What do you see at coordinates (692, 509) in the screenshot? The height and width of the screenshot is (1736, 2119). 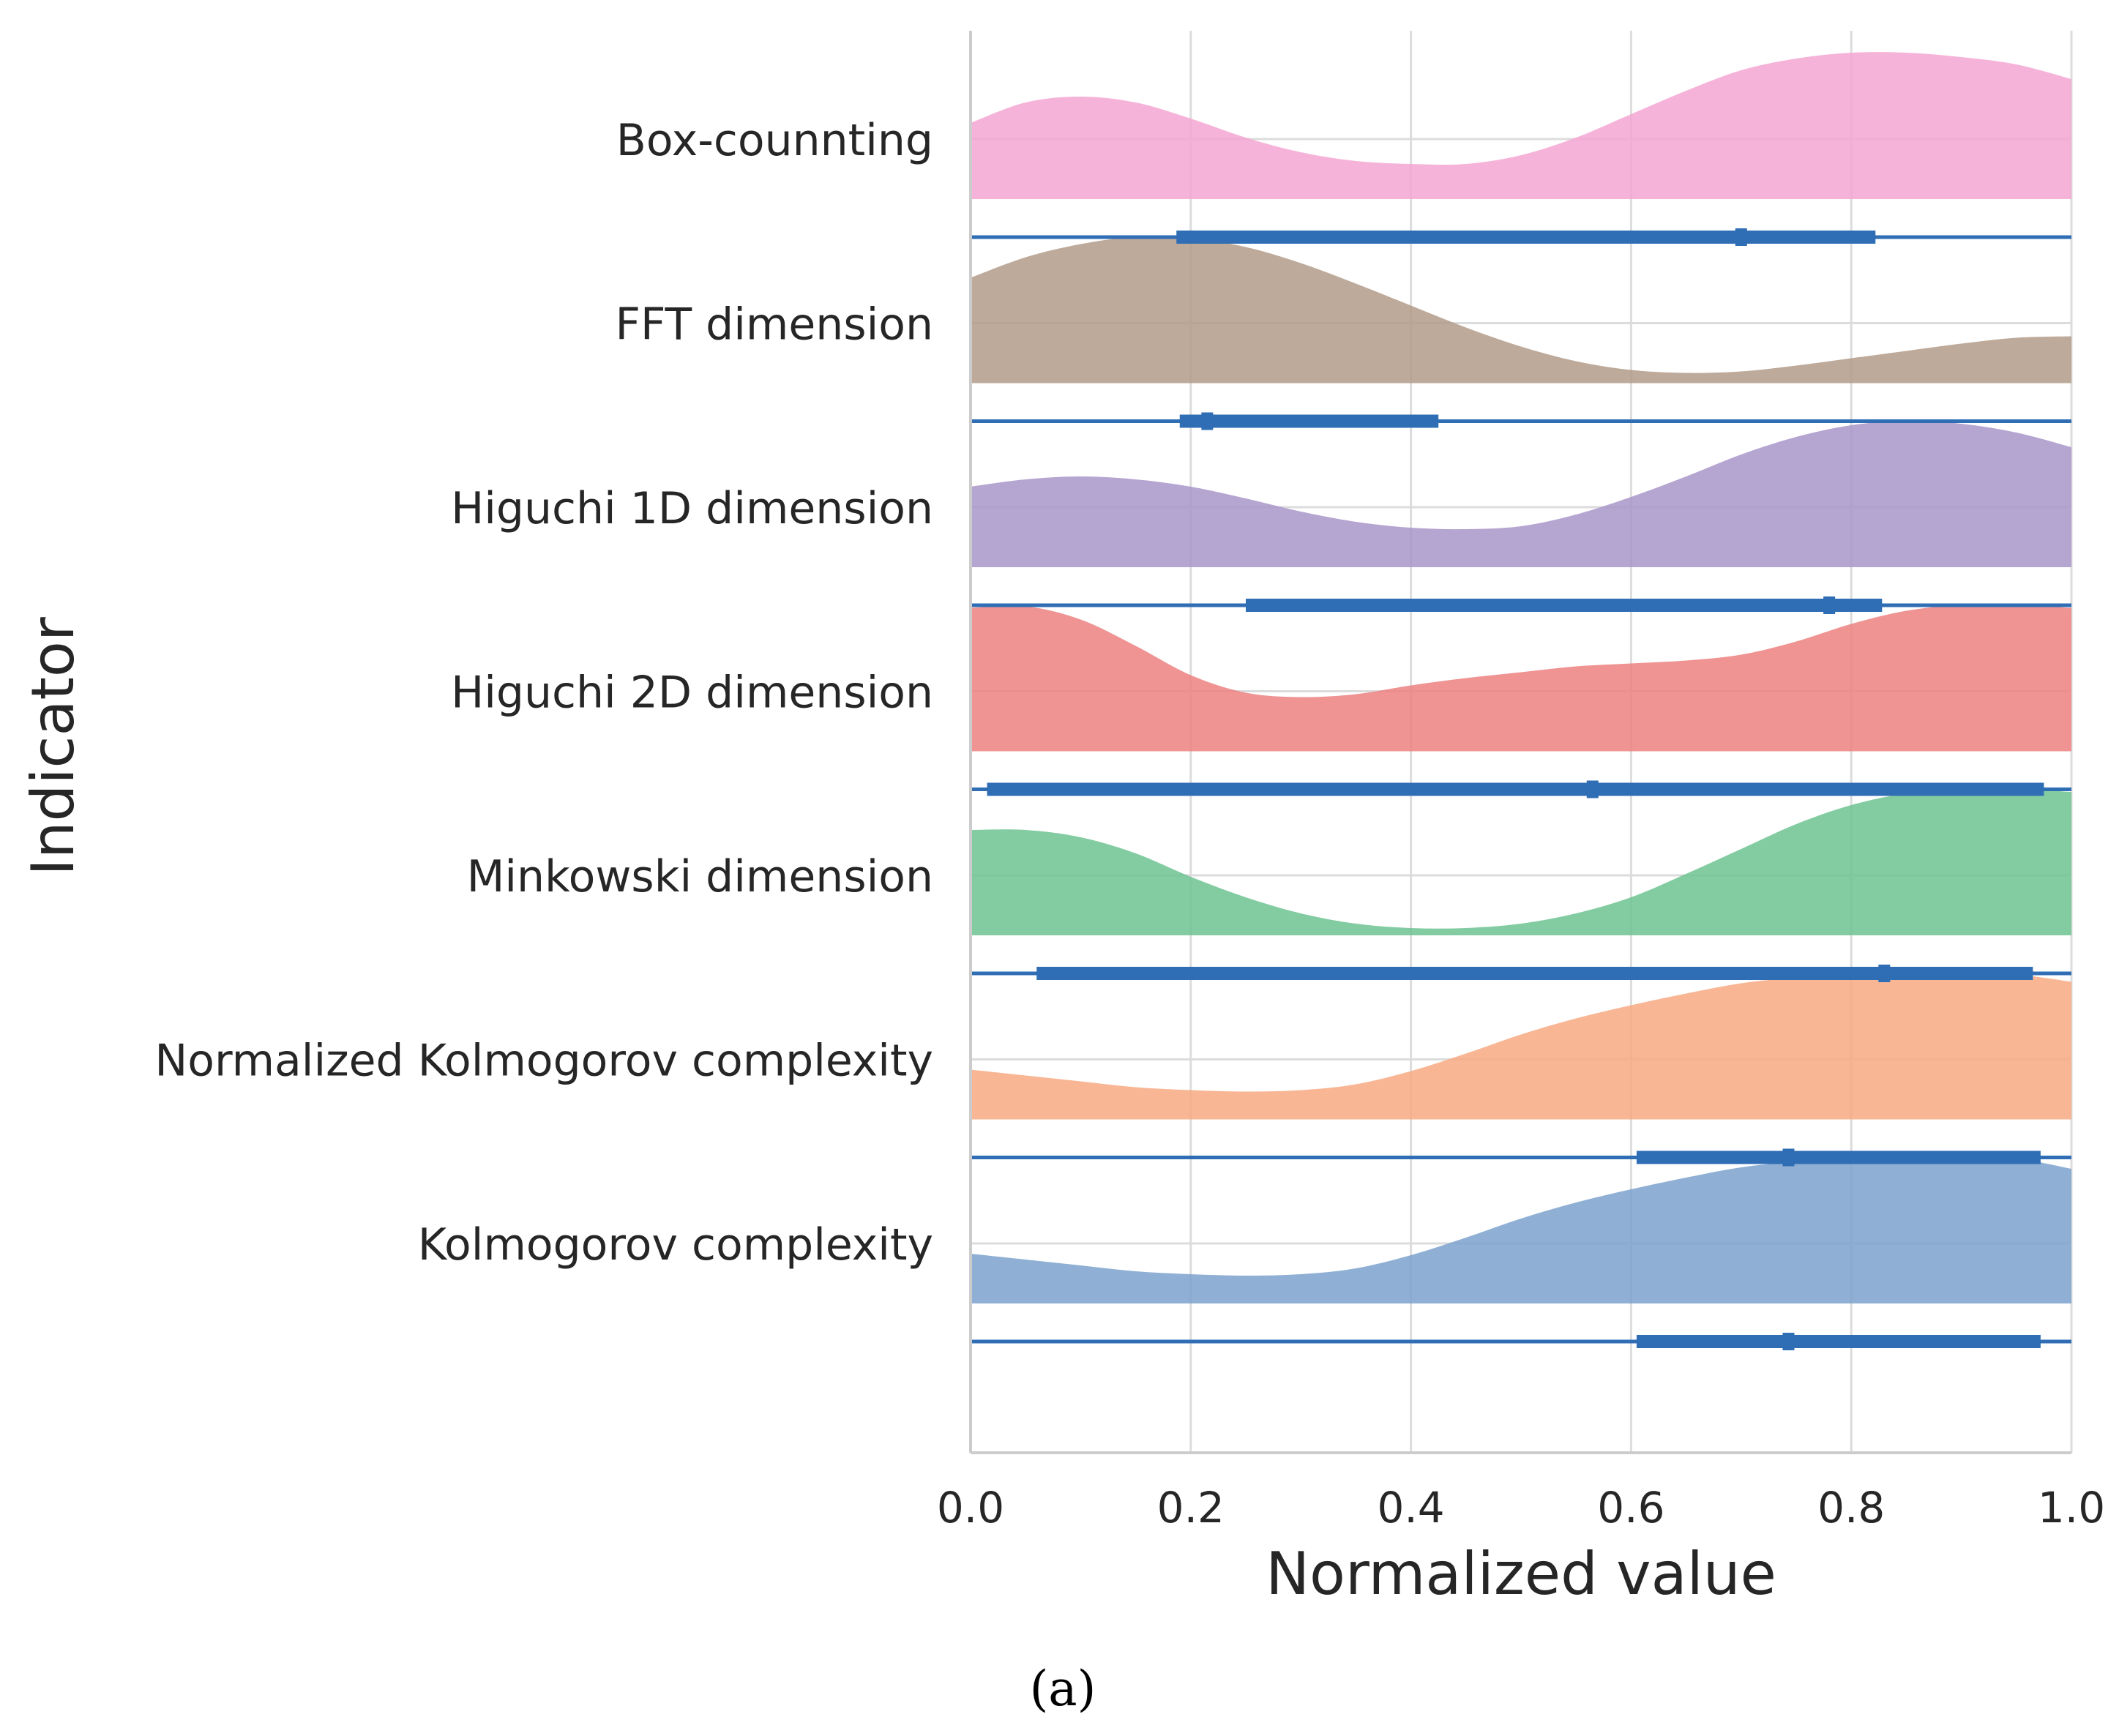 I see `category-label: Higuchi 1D dimension` at bounding box center [692, 509].